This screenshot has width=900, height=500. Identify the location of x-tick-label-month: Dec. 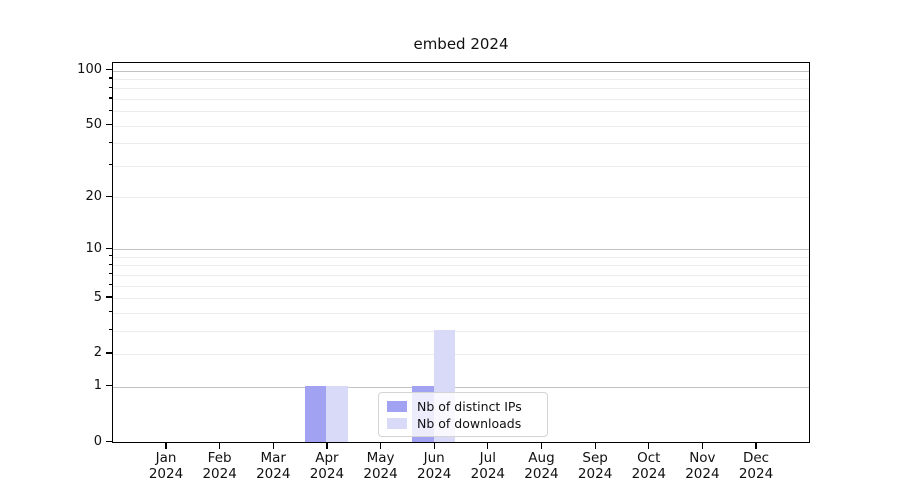
(756, 458).